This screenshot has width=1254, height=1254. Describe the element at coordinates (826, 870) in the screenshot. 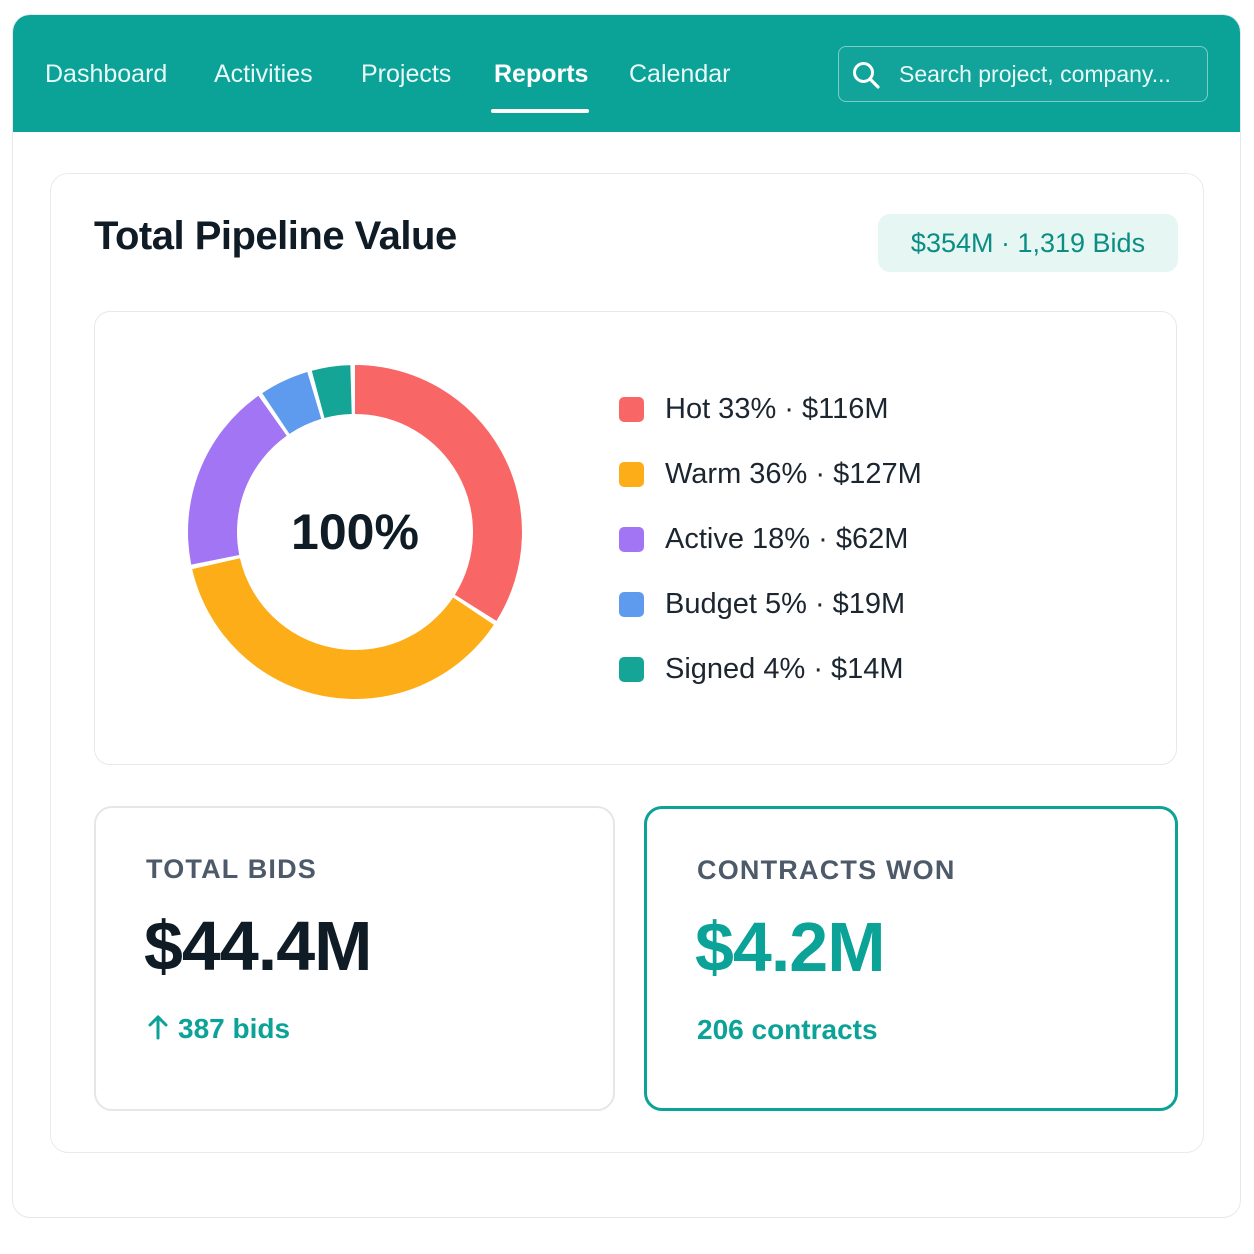

I see `contracts-won-label: CONTRACTS WON` at that location.